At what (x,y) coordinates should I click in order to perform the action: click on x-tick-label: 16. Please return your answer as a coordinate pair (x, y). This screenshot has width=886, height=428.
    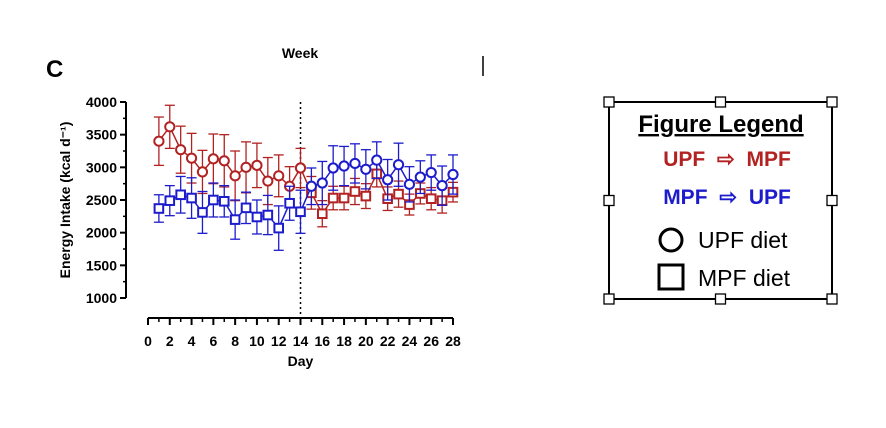
    Looking at the image, I should click on (322, 341).